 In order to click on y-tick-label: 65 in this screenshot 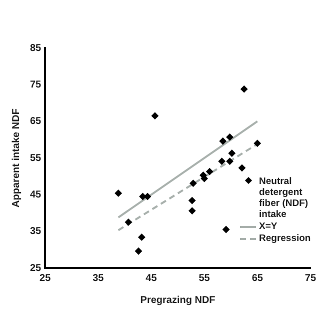, I will do `click(36, 122)`.